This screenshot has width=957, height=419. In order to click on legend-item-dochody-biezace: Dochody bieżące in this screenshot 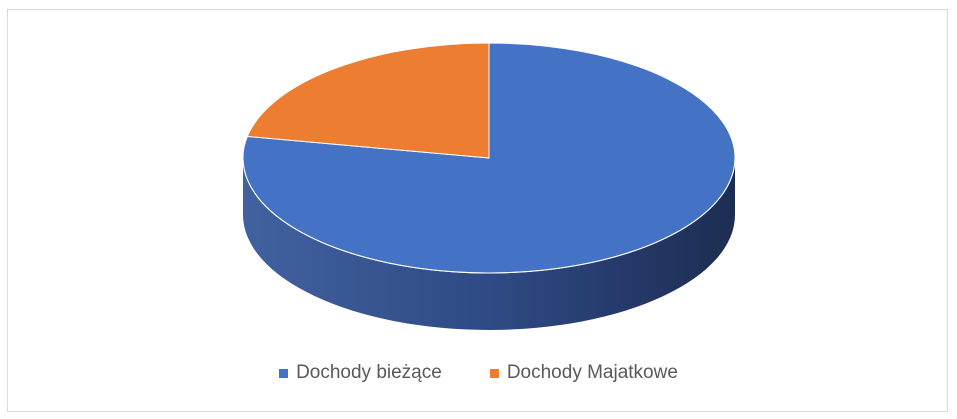, I will do `click(360, 373)`.